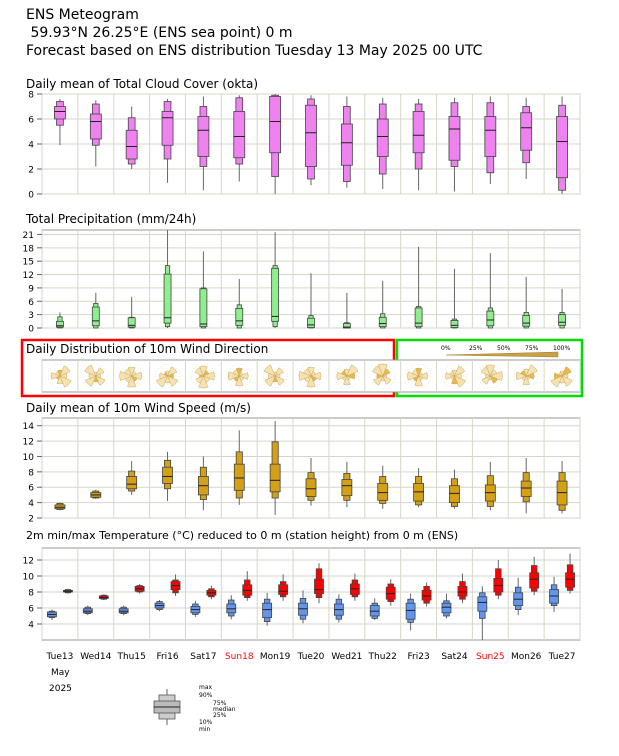 The height and width of the screenshot is (756, 619). What do you see at coordinates (31, 489) in the screenshot?
I see `wind-y-tick-label: 6` at bounding box center [31, 489].